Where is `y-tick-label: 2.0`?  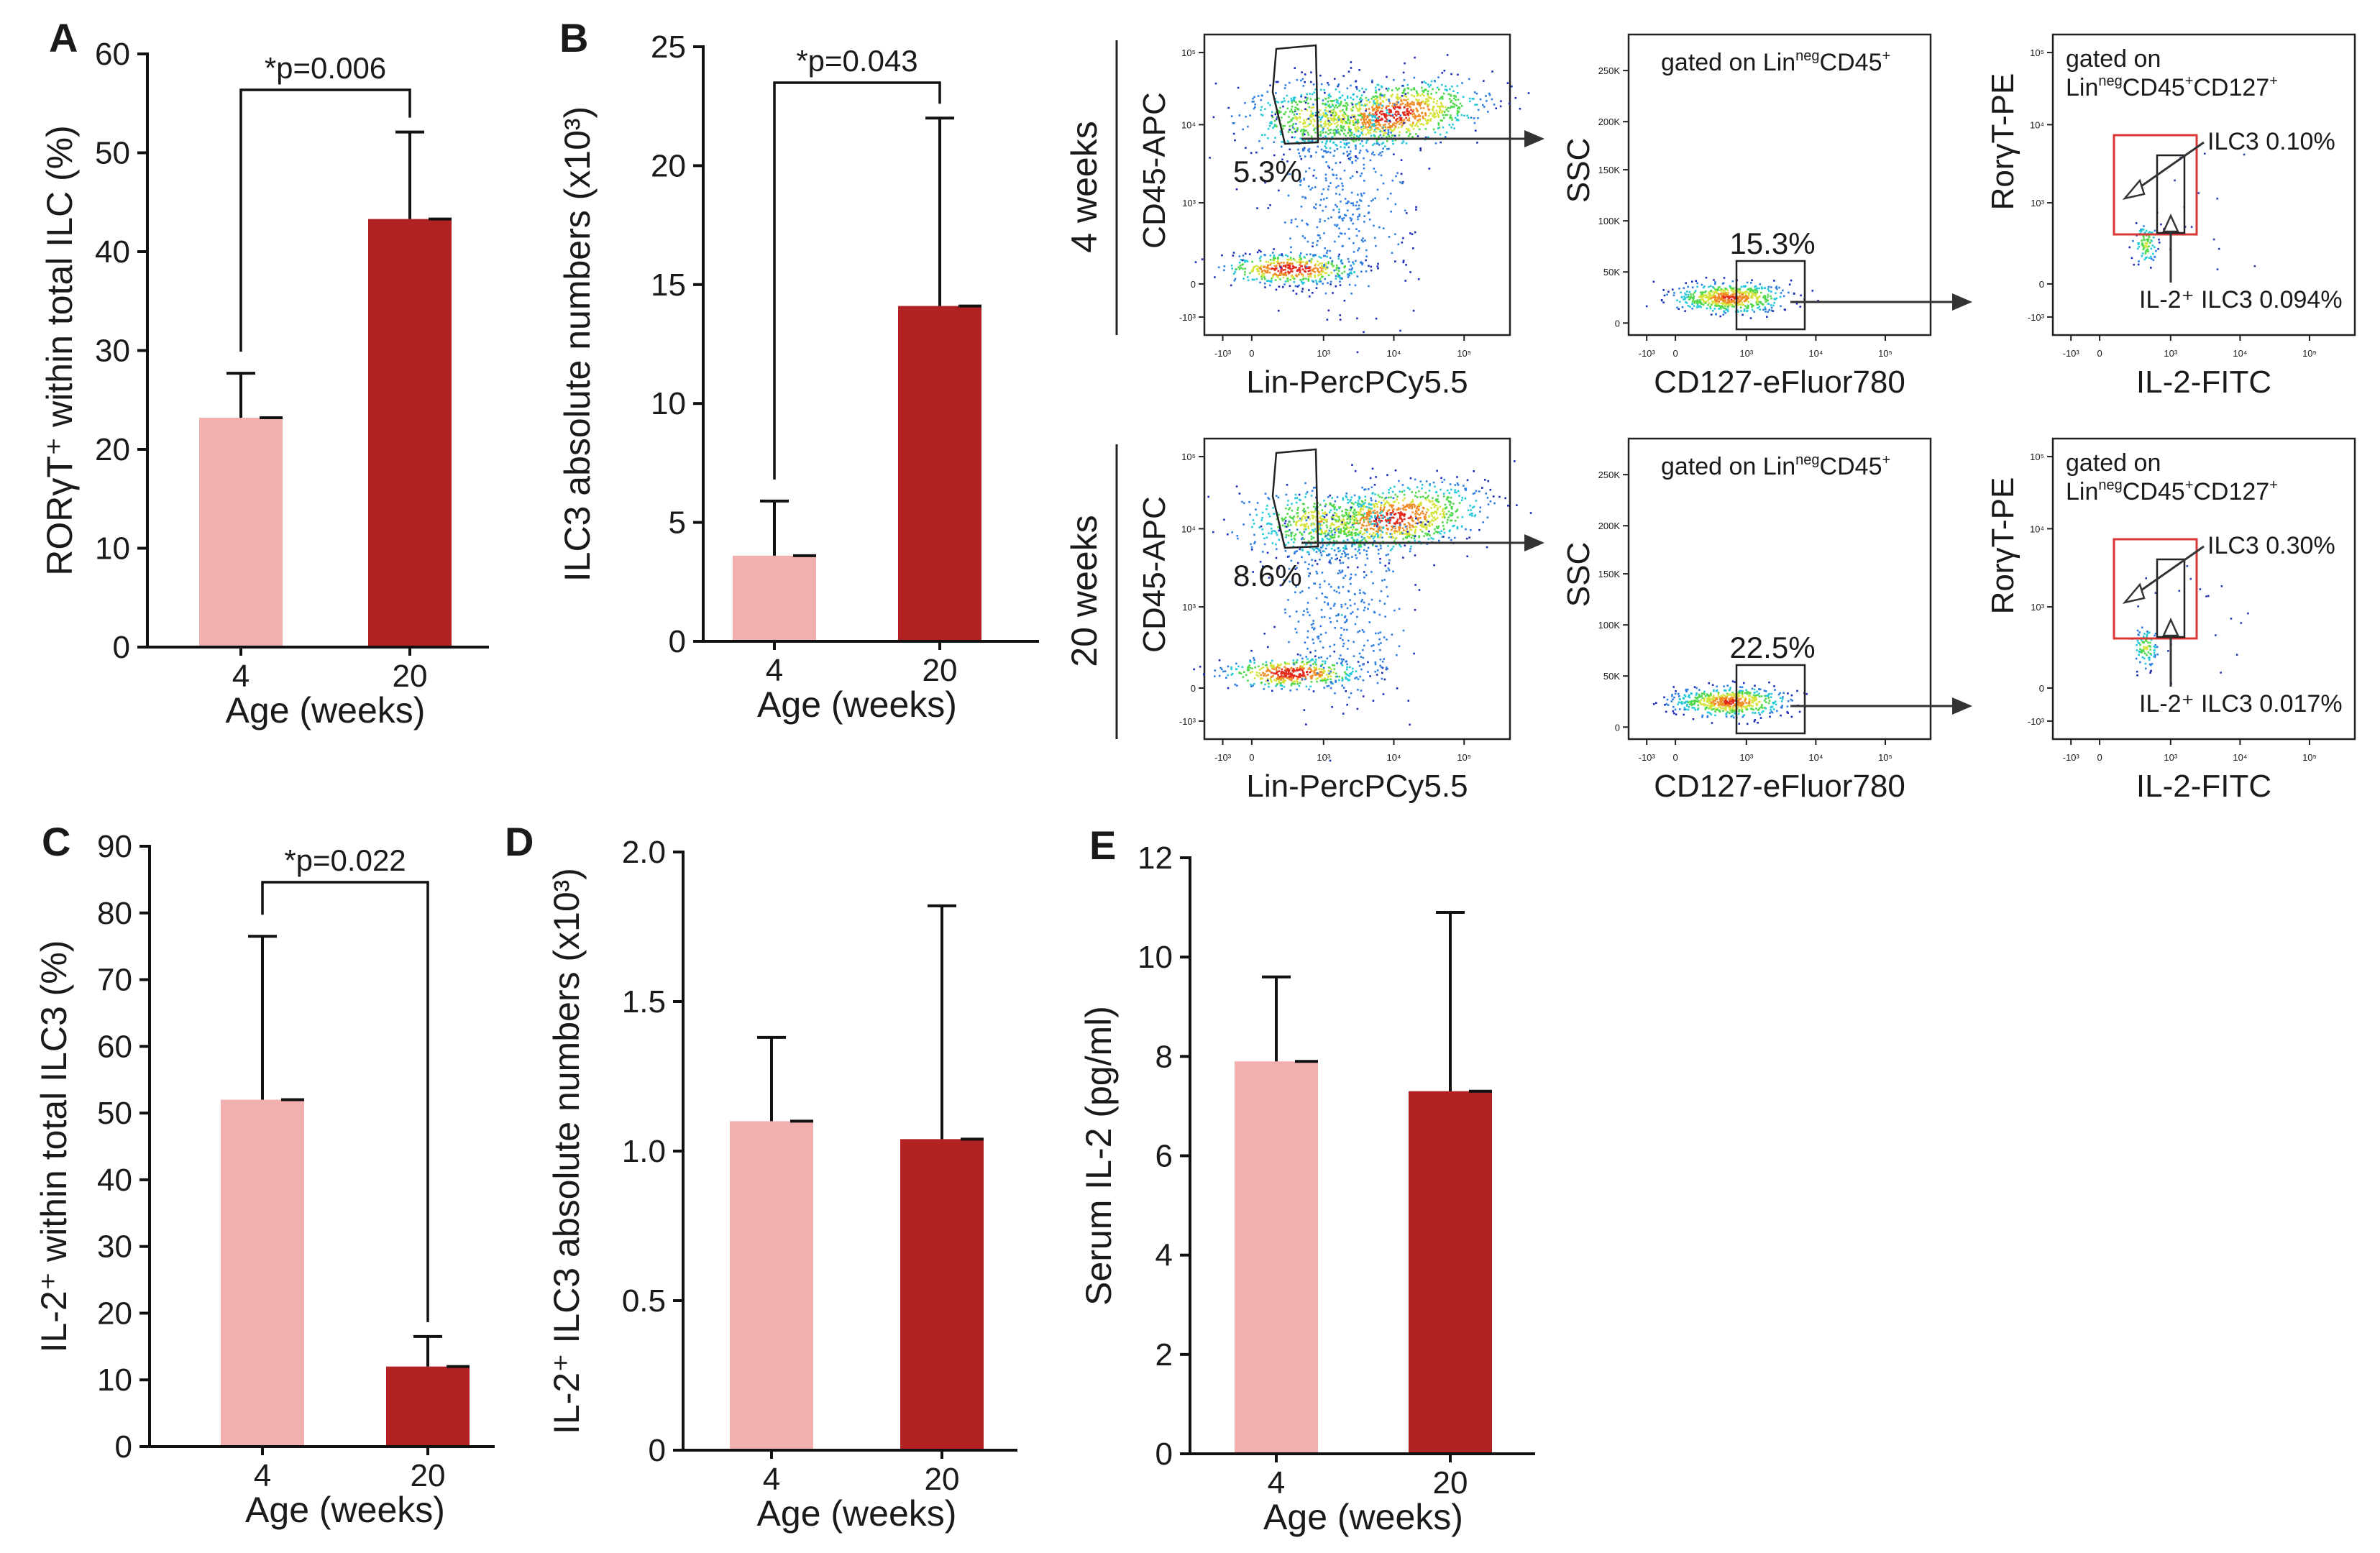
y-tick-label: 2.0 is located at coordinates (644, 853).